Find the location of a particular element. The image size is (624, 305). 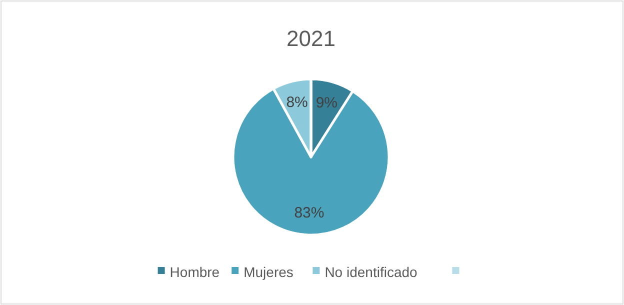

chart-title: 2021 is located at coordinates (311, 38).